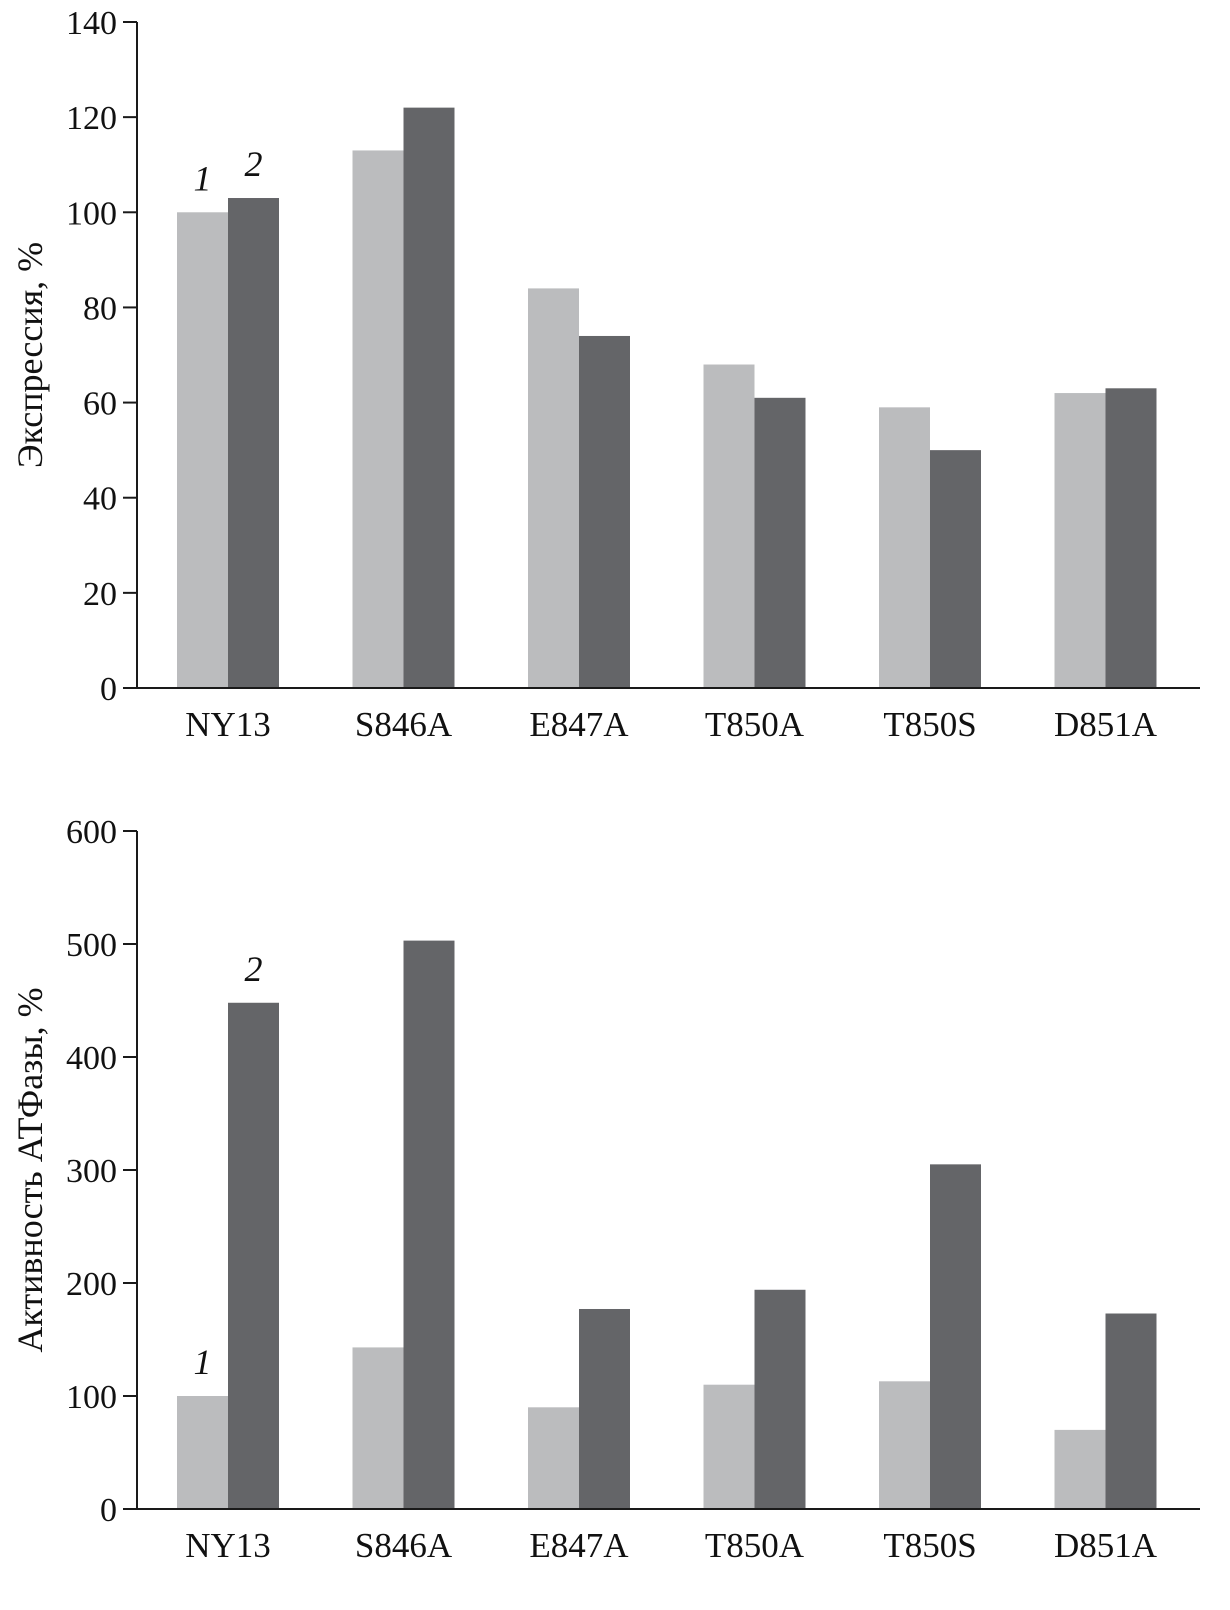 This screenshot has height=1610, width=1230. I want to click on y-tick-label: 600, so click(91, 832).